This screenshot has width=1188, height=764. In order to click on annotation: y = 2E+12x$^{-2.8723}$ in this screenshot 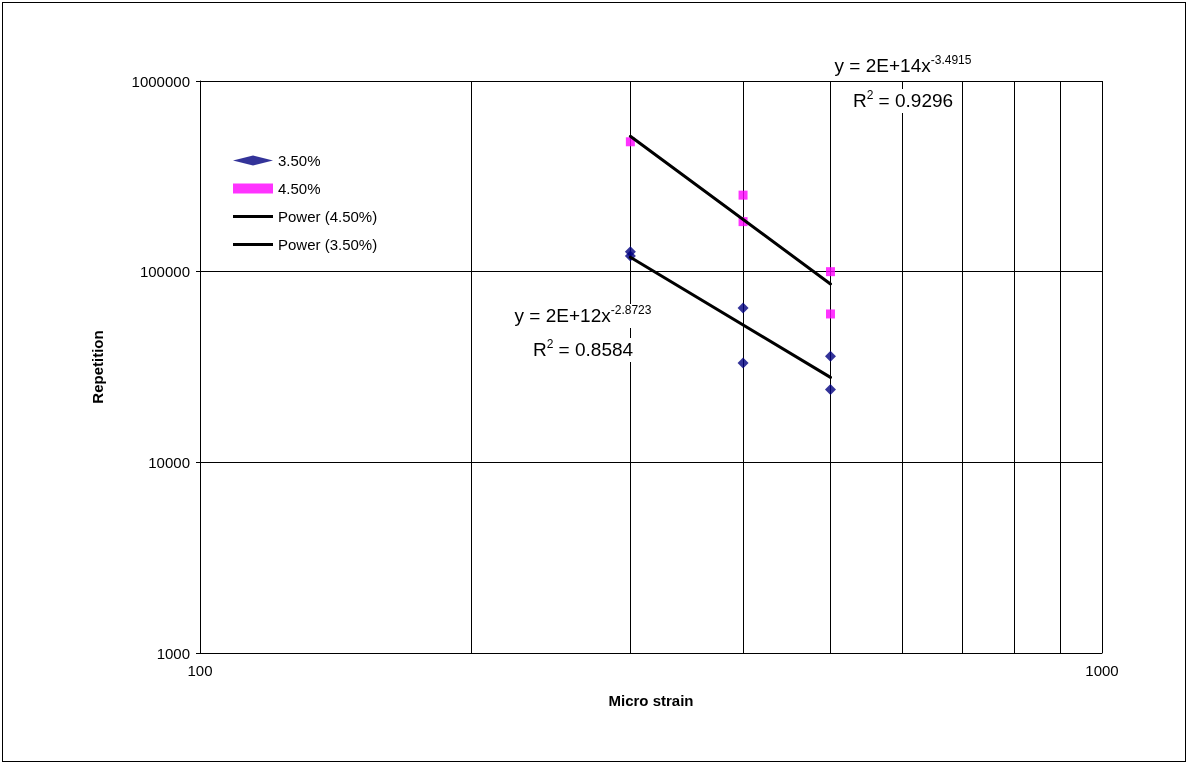, I will do `click(583, 315)`.